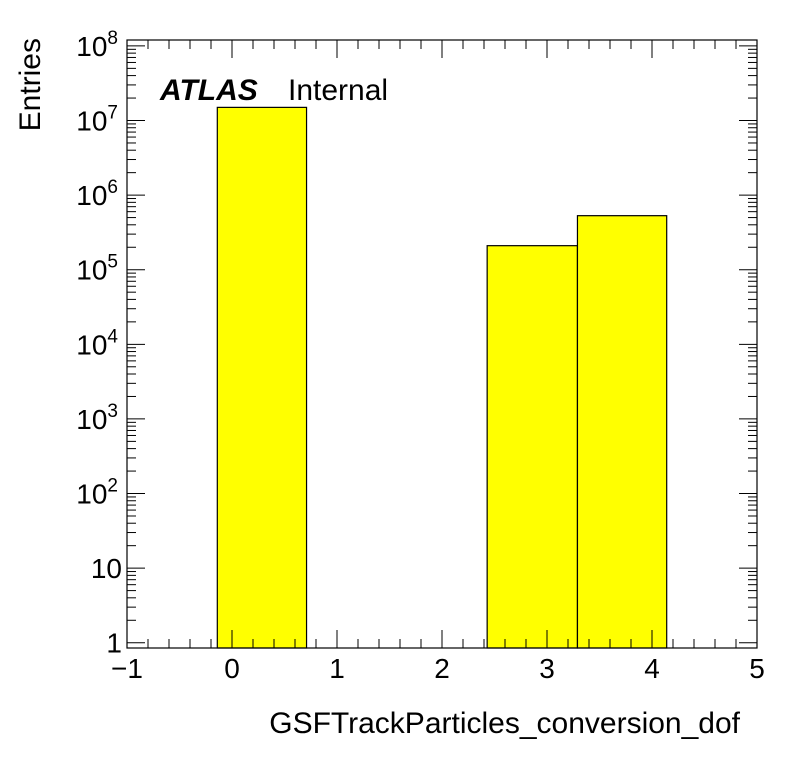  Describe the element at coordinates (652, 668) in the screenshot. I see `x-tick-label: 4` at that location.